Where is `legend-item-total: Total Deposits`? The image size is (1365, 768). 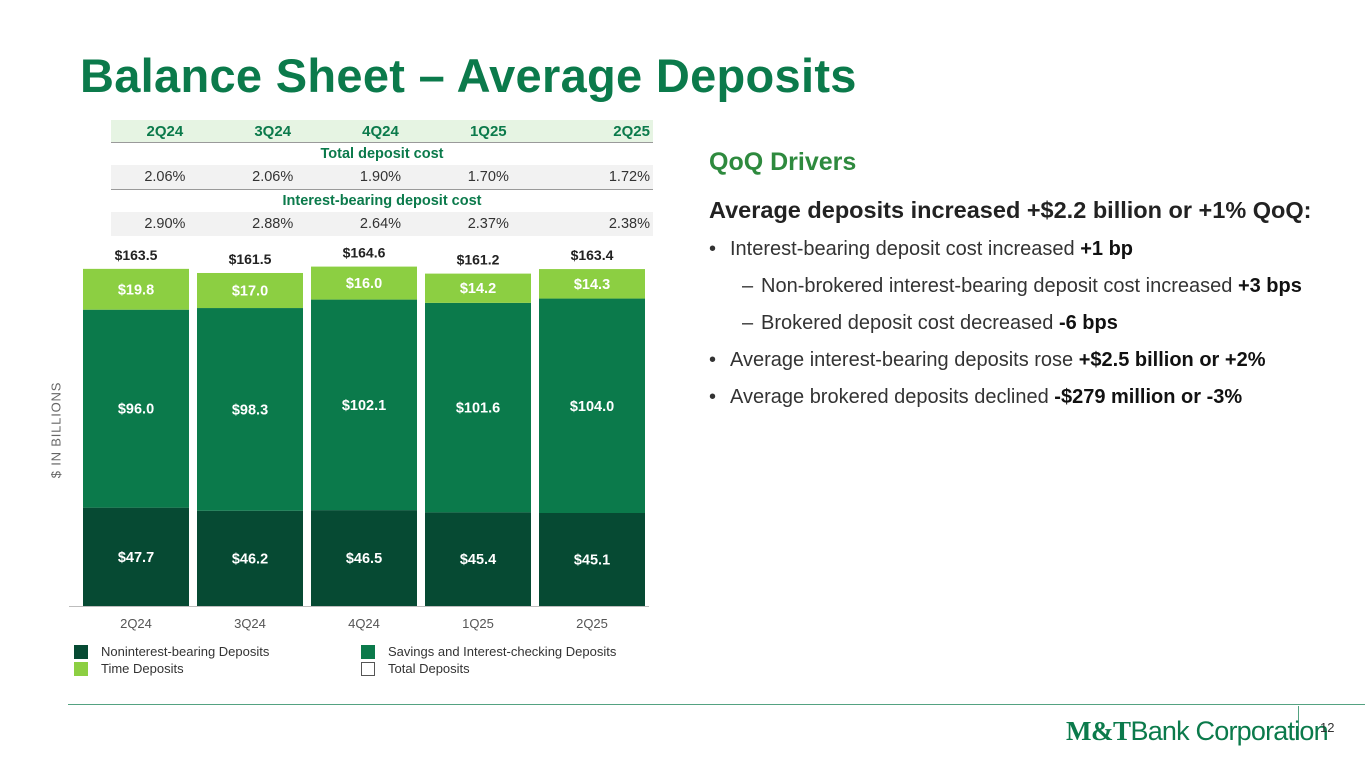
legend-item-total: Total Deposits is located at coordinates (415, 668).